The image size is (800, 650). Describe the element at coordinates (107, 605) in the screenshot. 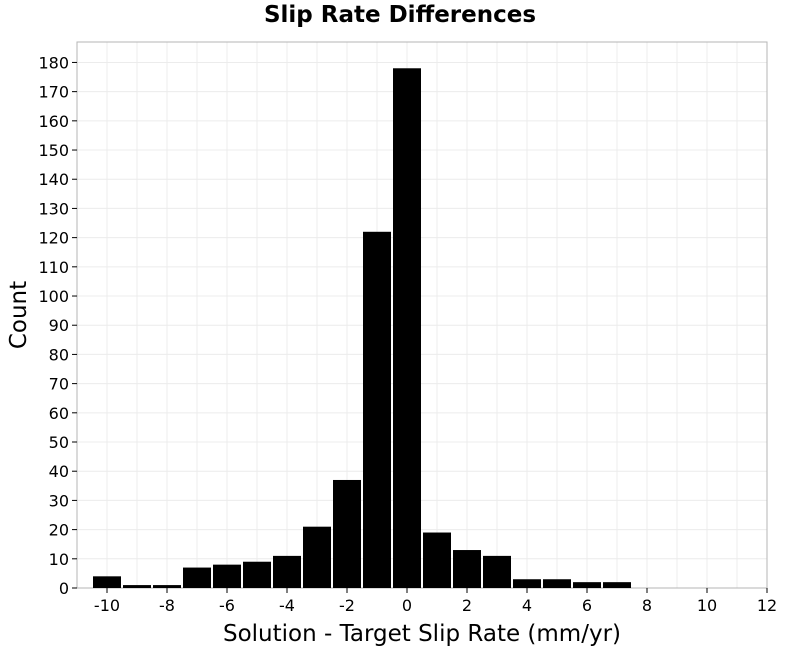

I see `x-tick-label: -10` at that location.